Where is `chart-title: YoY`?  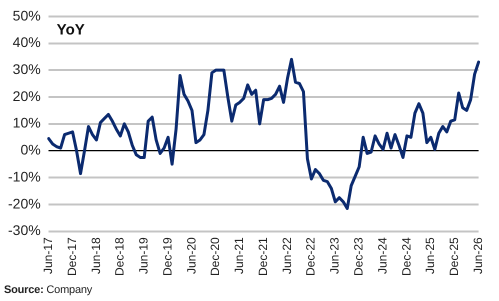
chart-title: YoY is located at coordinates (70, 30).